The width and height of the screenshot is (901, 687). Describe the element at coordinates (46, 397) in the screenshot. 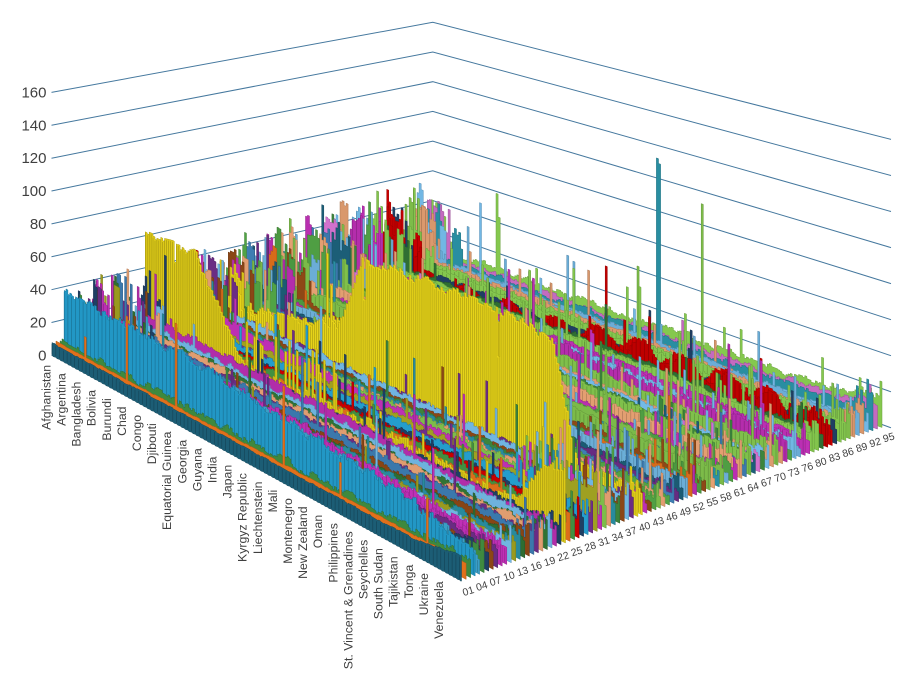

I see `svg-text: Afghanistan` at that location.